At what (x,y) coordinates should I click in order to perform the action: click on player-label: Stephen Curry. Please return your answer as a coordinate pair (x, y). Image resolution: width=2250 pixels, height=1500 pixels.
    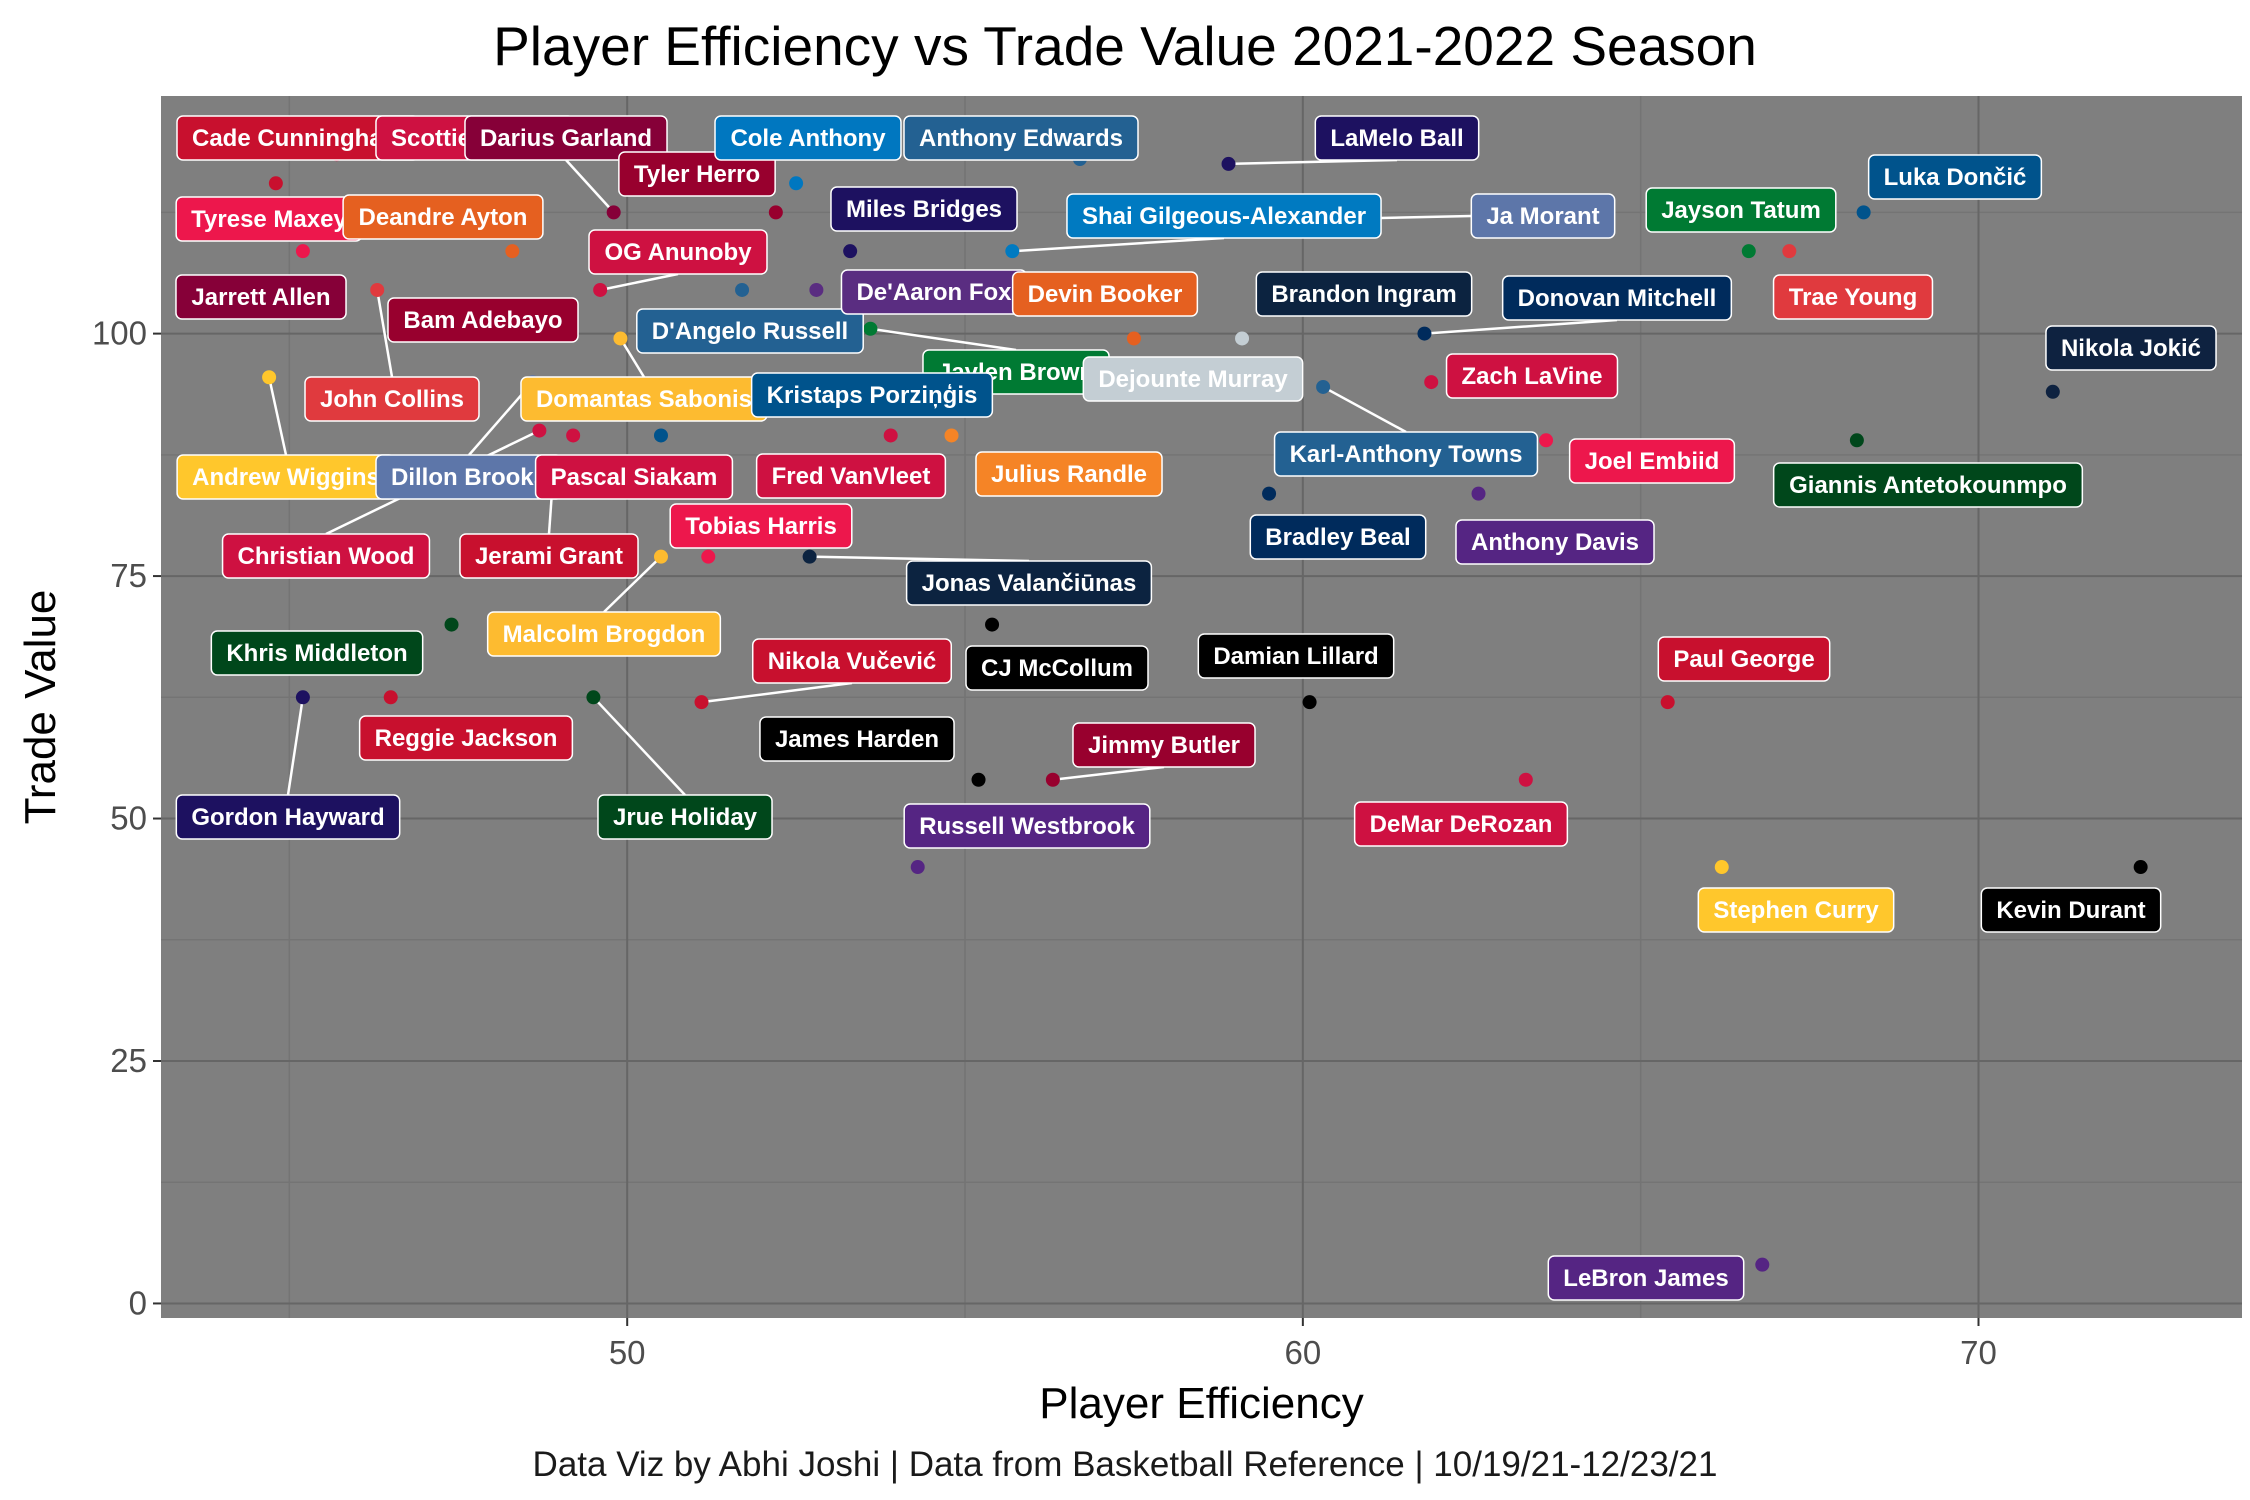
    Looking at the image, I should click on (1796, 910).